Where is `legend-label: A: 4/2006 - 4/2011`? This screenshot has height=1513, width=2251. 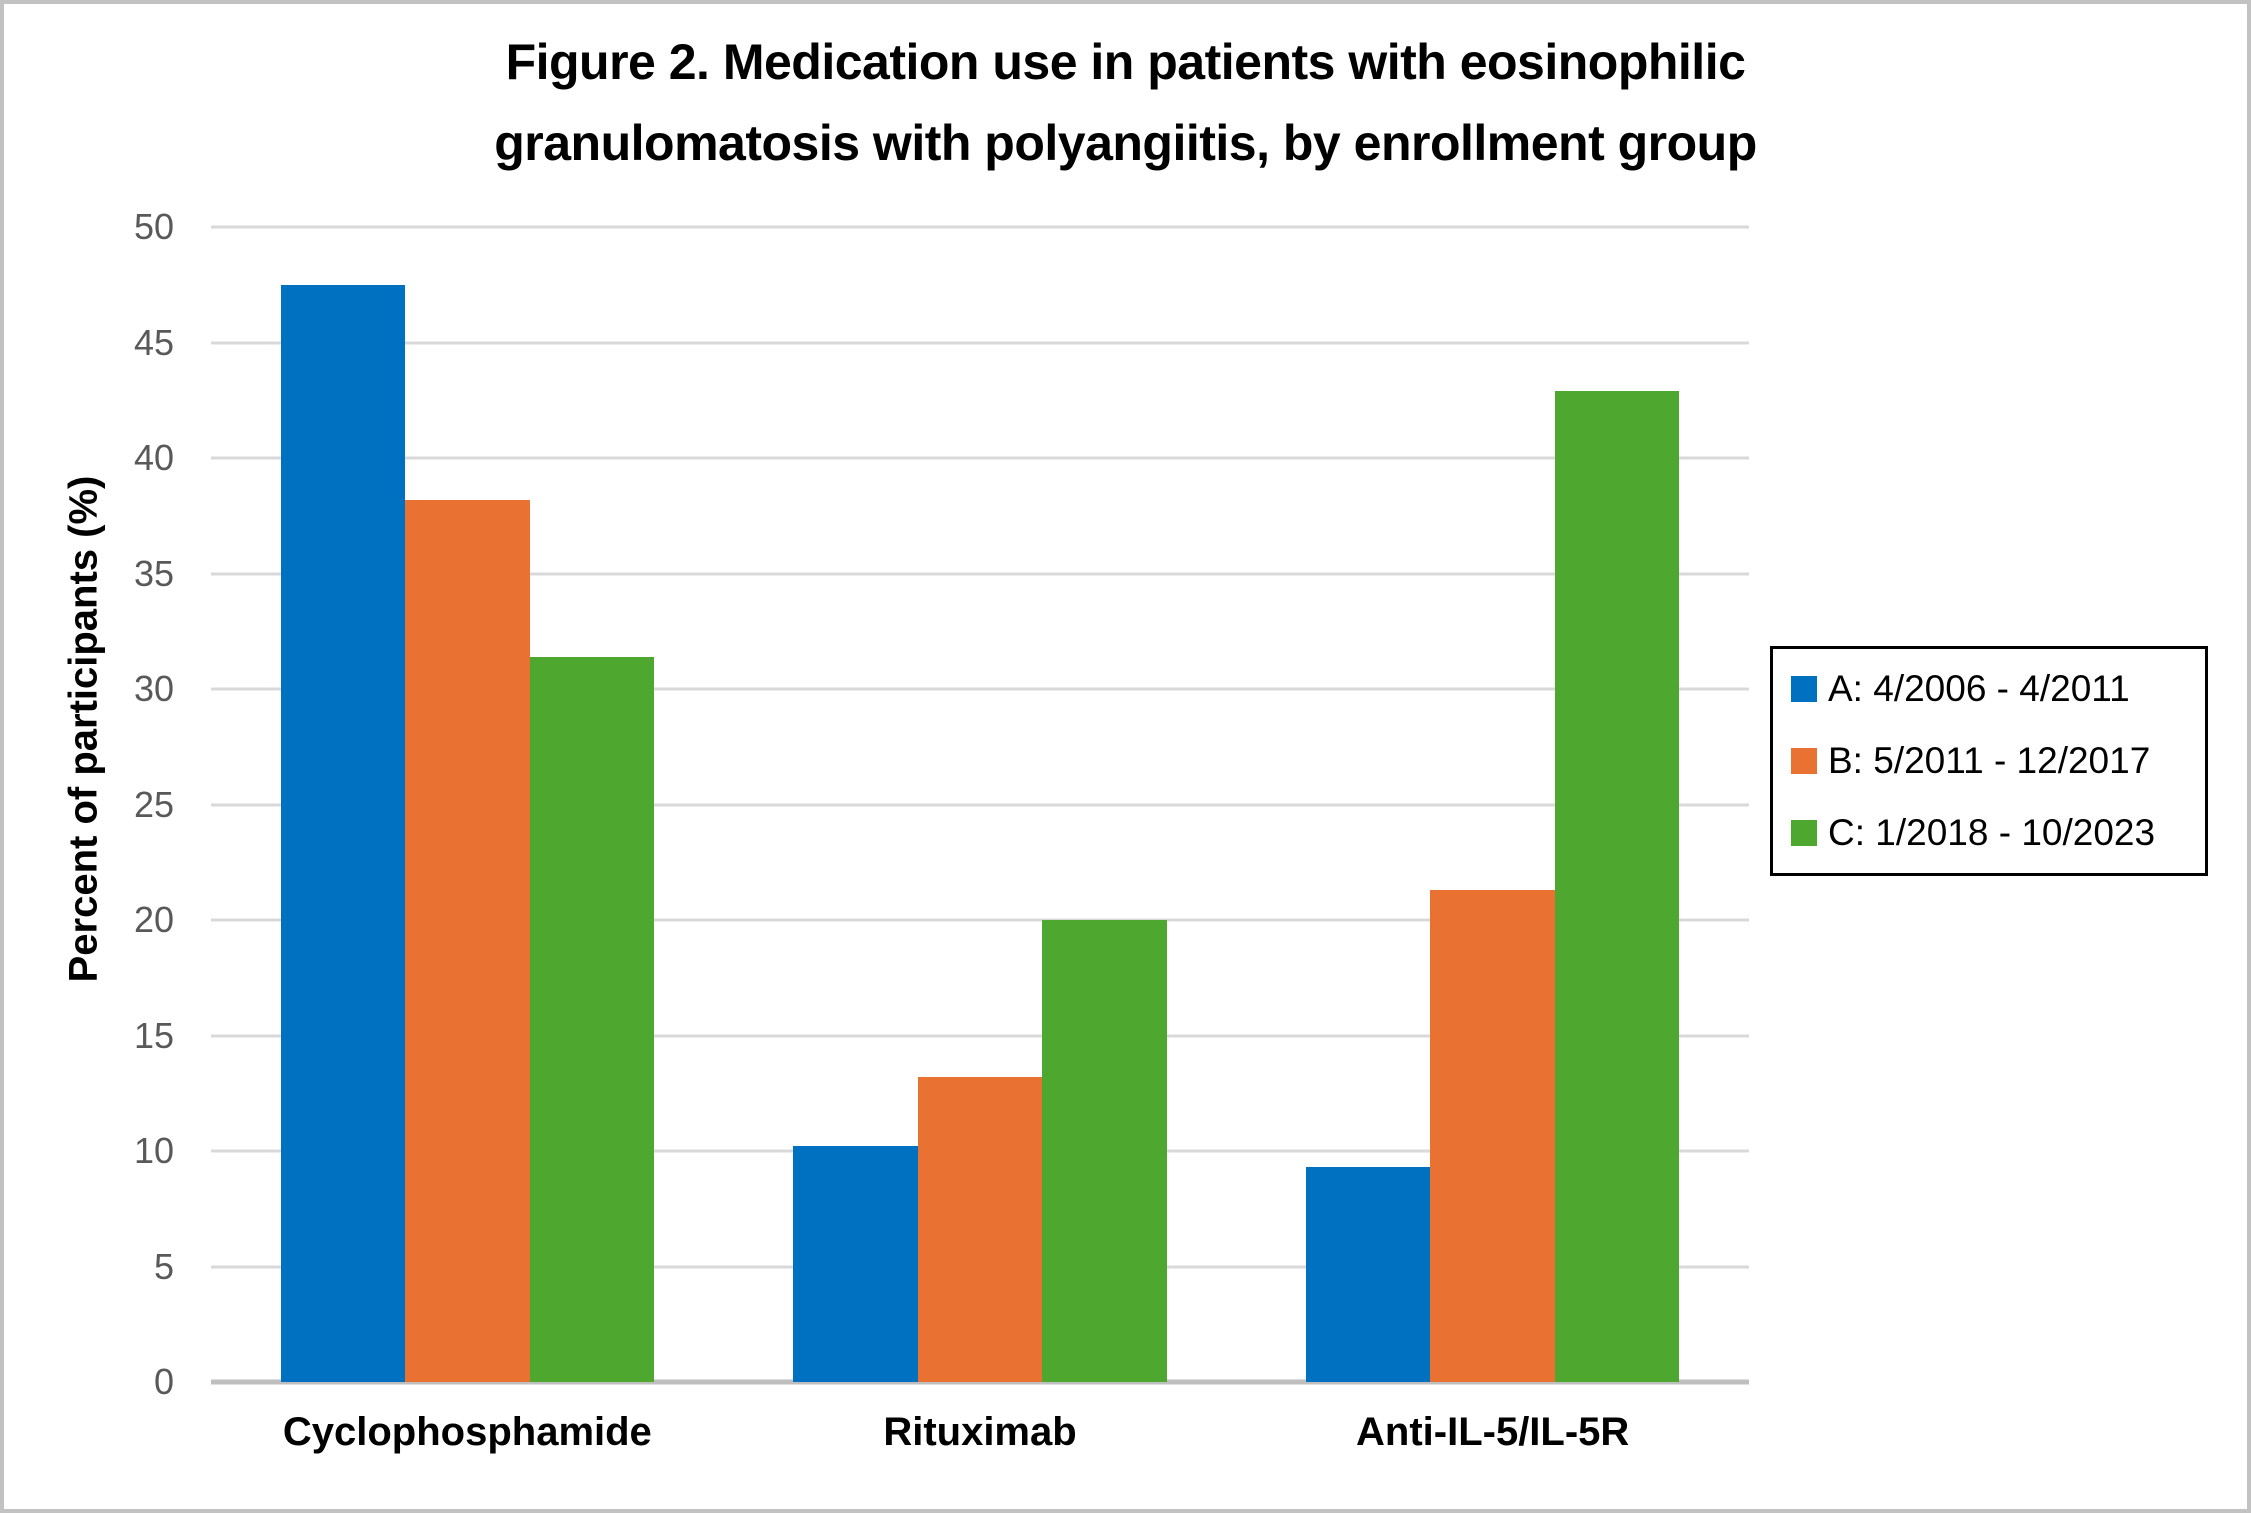
legend-label: A: 4/2006 - 4/2011 is located at coordinates (1979, 688).